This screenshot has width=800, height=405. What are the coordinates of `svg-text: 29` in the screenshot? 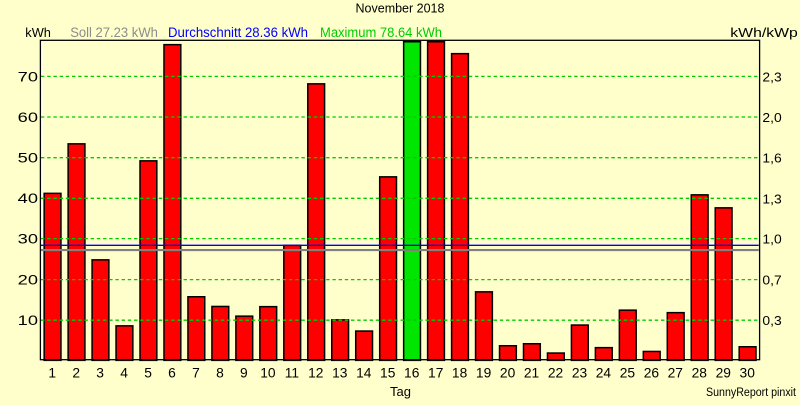 It's located at (724, 372).